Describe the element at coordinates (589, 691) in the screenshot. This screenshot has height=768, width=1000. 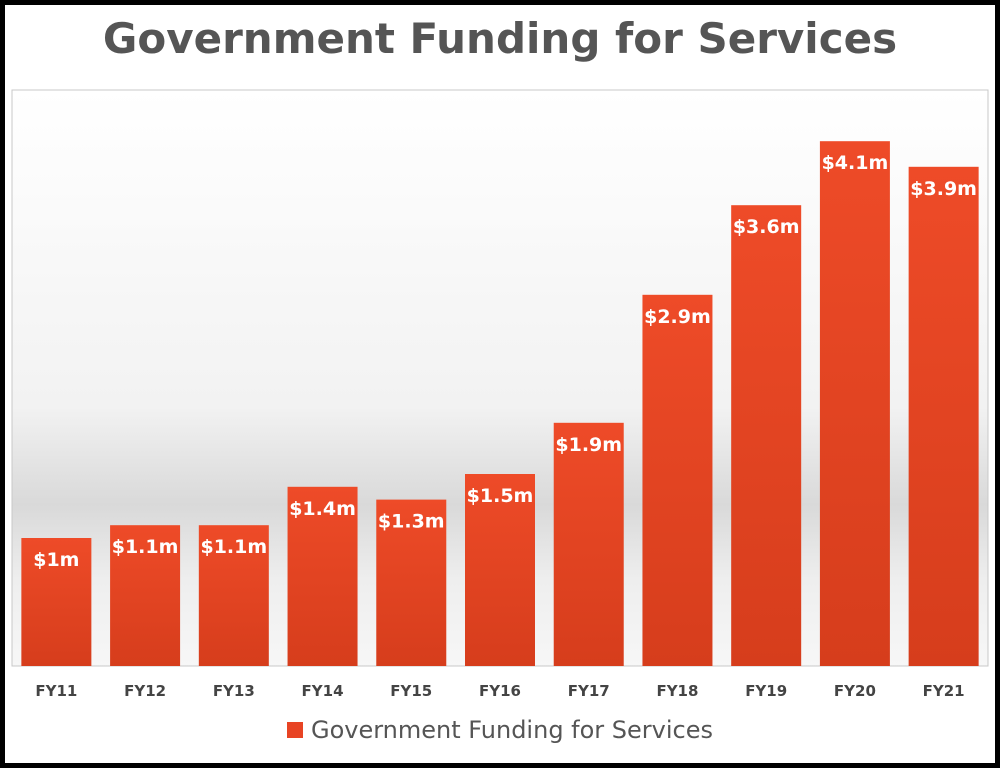
I see `x-tick-label-fy17: FY17` at that location.